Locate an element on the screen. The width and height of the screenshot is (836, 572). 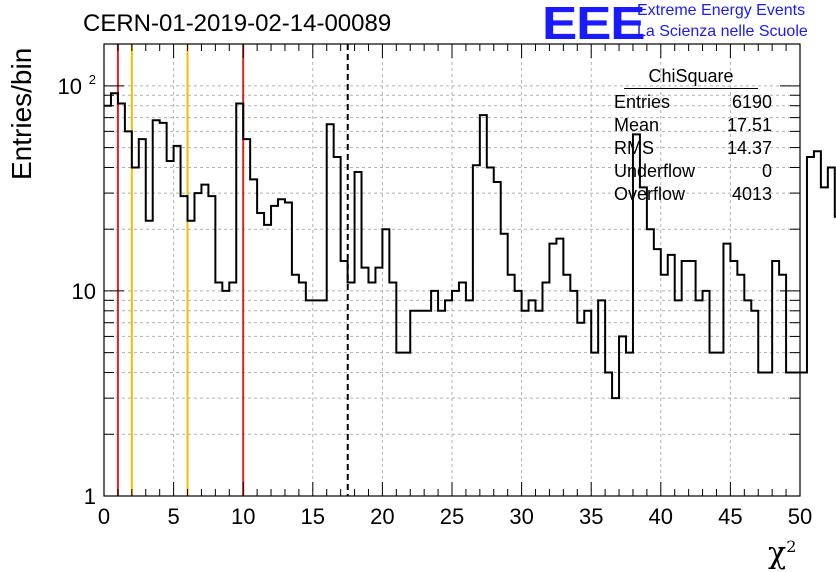
x-axis-label: χ2 is located at coordinates (782, 553).